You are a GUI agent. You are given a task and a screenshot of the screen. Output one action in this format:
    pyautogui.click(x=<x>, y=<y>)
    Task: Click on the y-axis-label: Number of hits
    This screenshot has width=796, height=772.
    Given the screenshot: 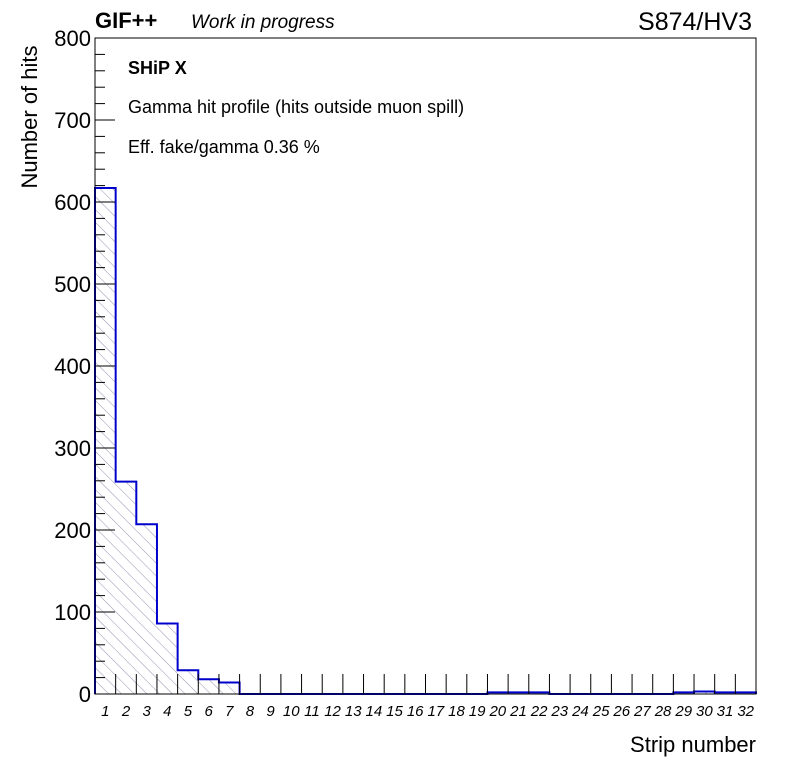 What is the action you would take?
    pyautogui.click(x=29, y=117)
    